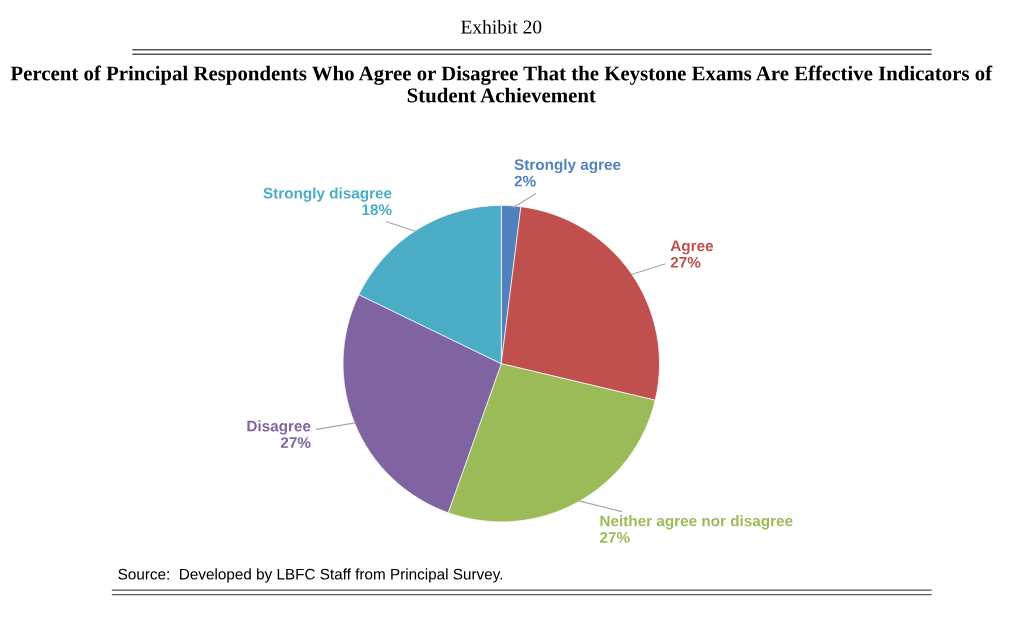 The image size is (1023, 638). Describe the element at coordinates (310, 575) in the screenshot. I see `source-note: Source: Developed by LBFC Staff from Principal Survey.` at that location.